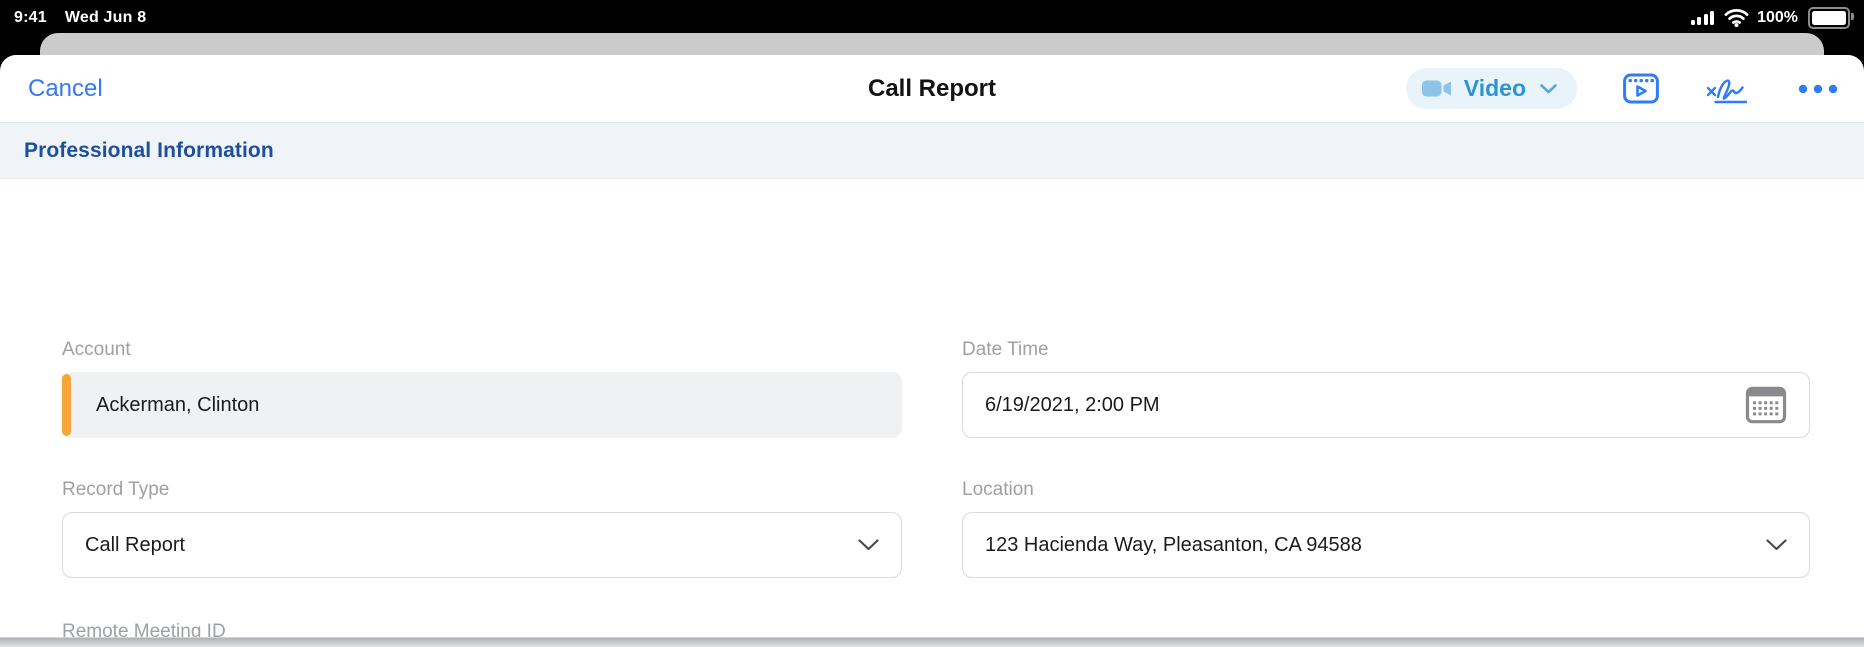 This screenshot has width=1864, height=647. I want to click on bottom-edge, so click(932, 642).